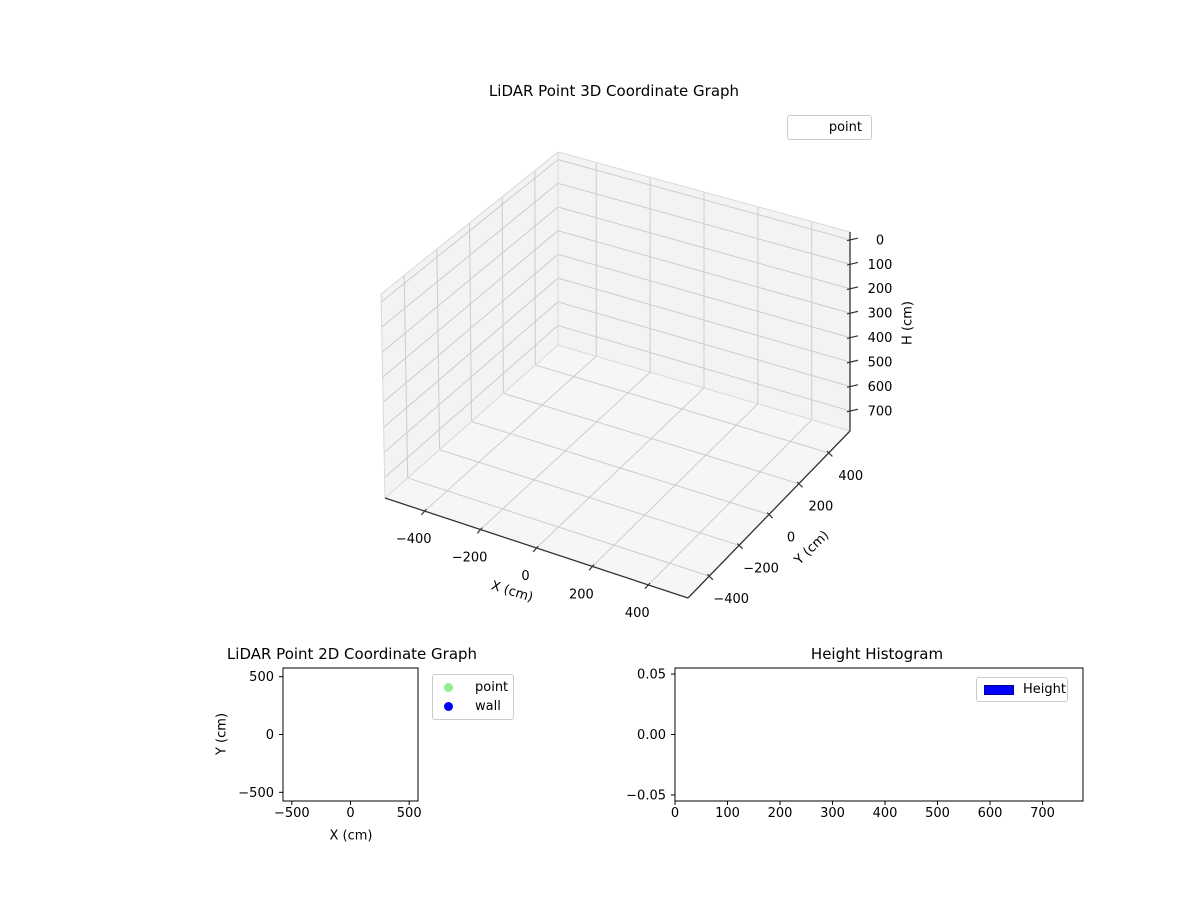 This screenshot has width=1200, height=900. I want to click on x-tick-label: −200, so click(470, 558).